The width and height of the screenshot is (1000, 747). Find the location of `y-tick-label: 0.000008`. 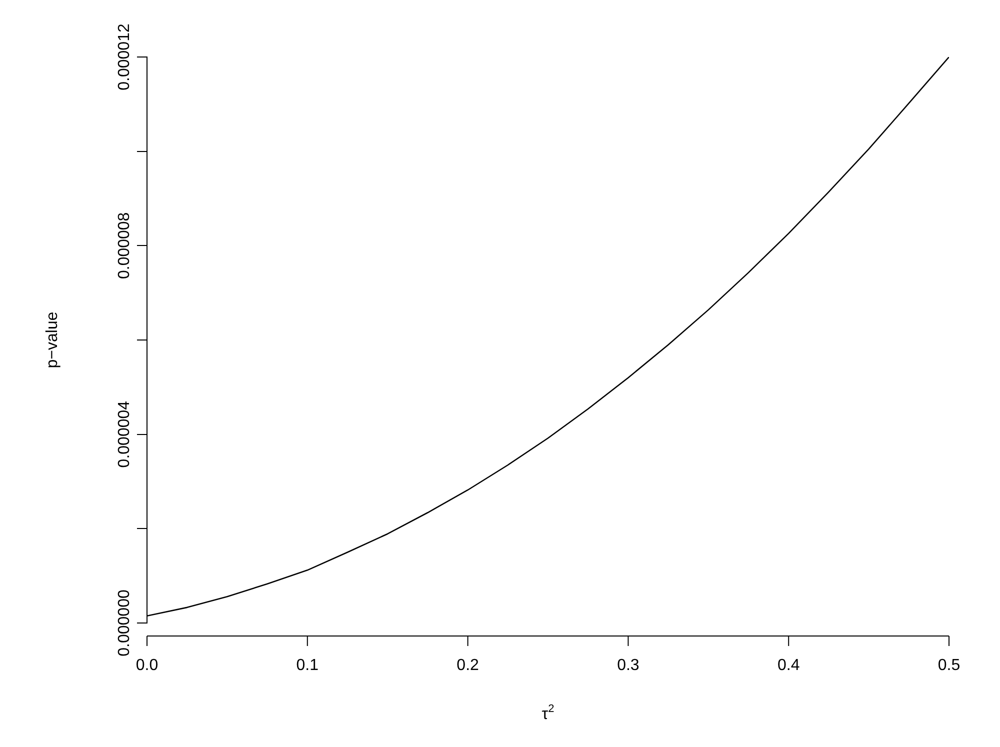

y-tick-label: 0.000008 is located at coordinates (124, 246).